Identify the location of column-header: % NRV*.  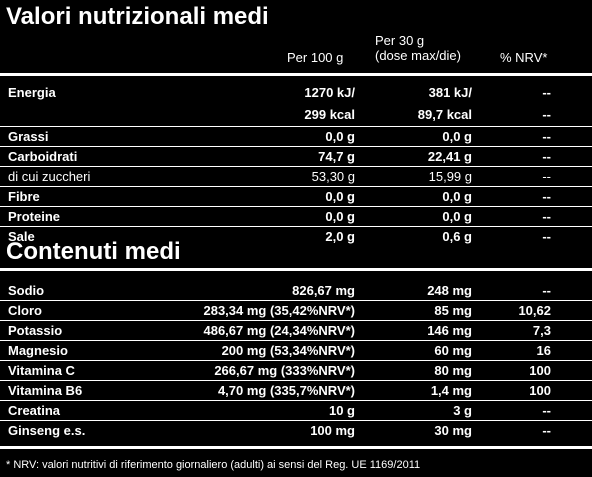
(524, 57).